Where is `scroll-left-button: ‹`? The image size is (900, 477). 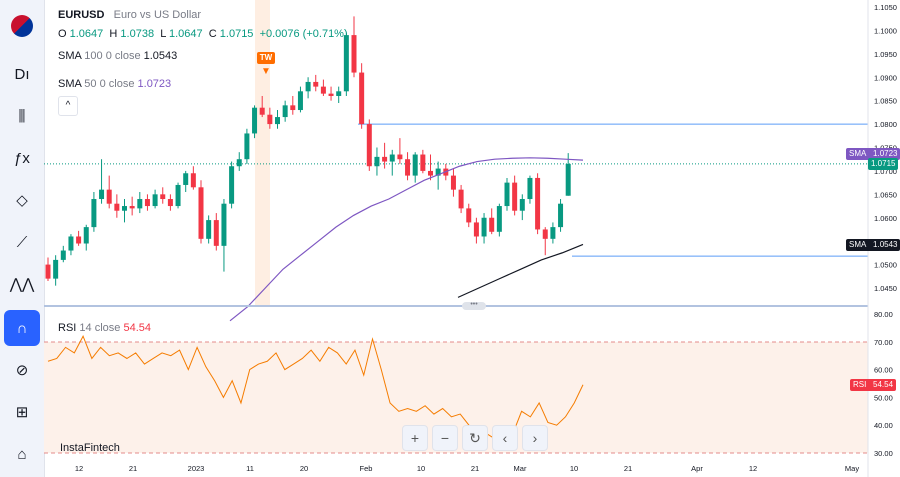
scroll-left-button: ‹ is located at coordinates (505, 438).